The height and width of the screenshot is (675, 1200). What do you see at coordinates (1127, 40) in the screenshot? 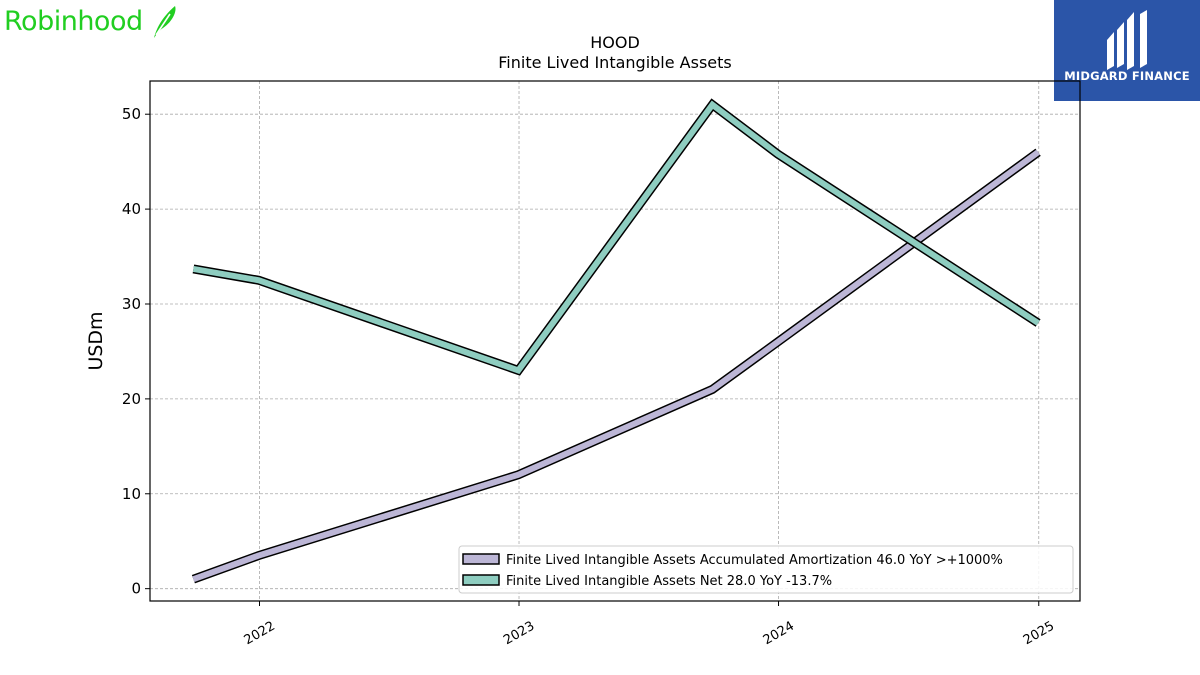
I see `midgard-logo-icon` at bounding box center [1127, 40].